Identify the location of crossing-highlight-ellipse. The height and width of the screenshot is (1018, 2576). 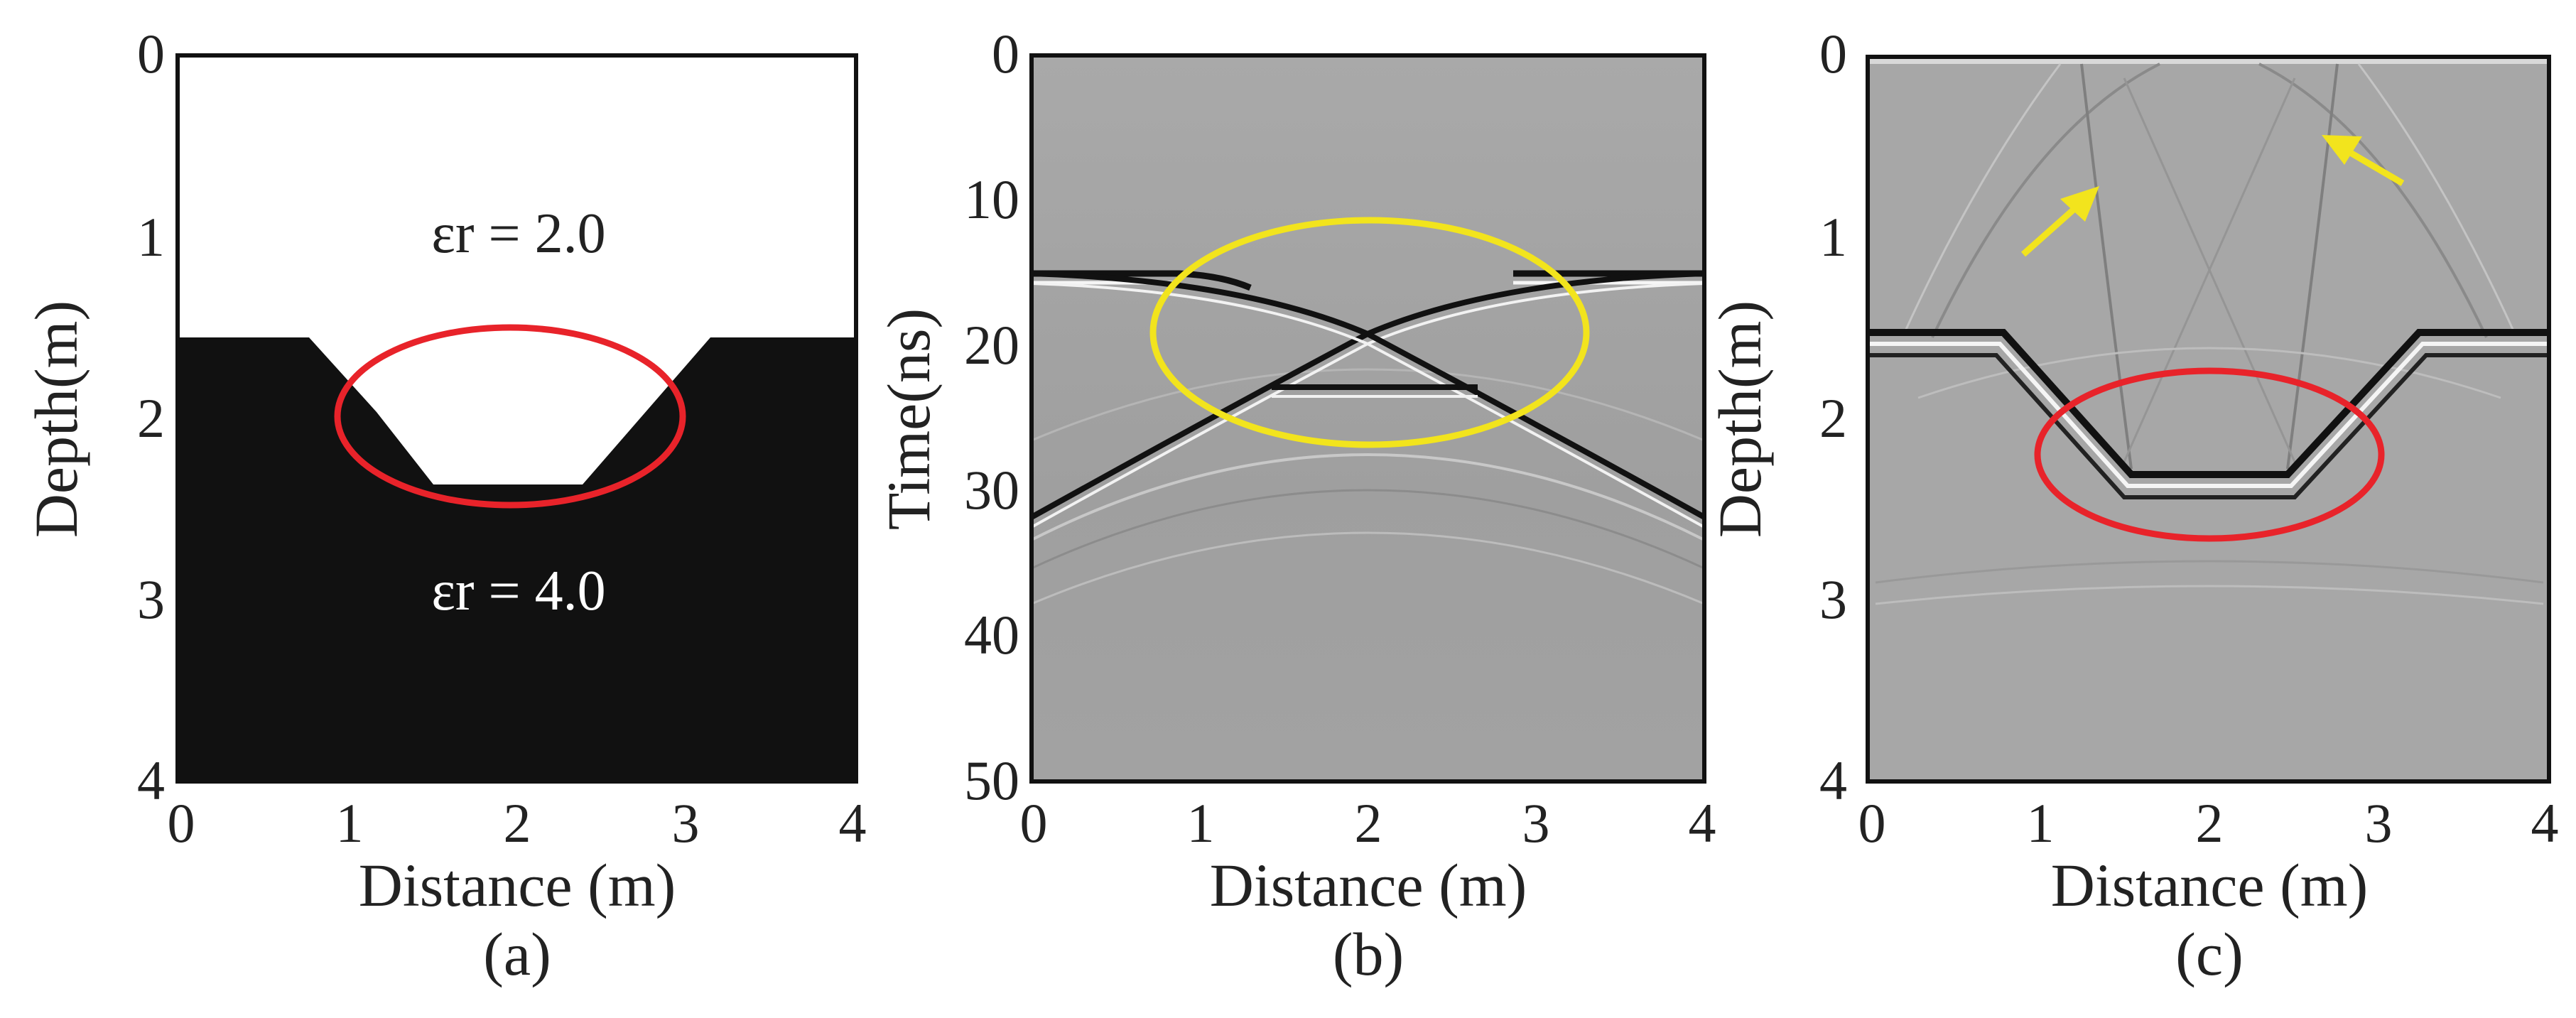
(1369, 332).